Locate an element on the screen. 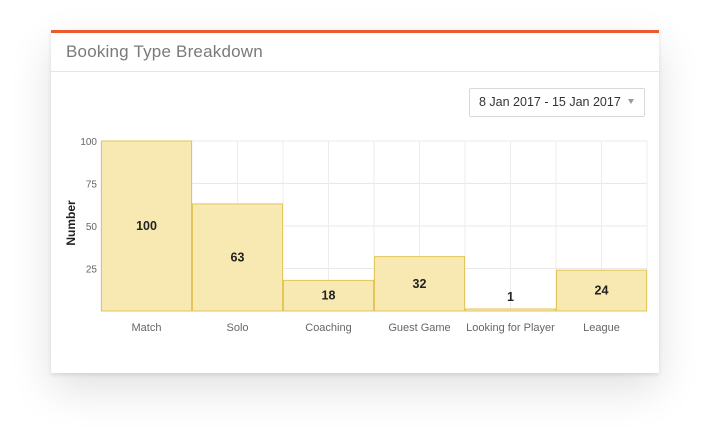  y-tick-label: 75 is located at coordinates (92, 185).